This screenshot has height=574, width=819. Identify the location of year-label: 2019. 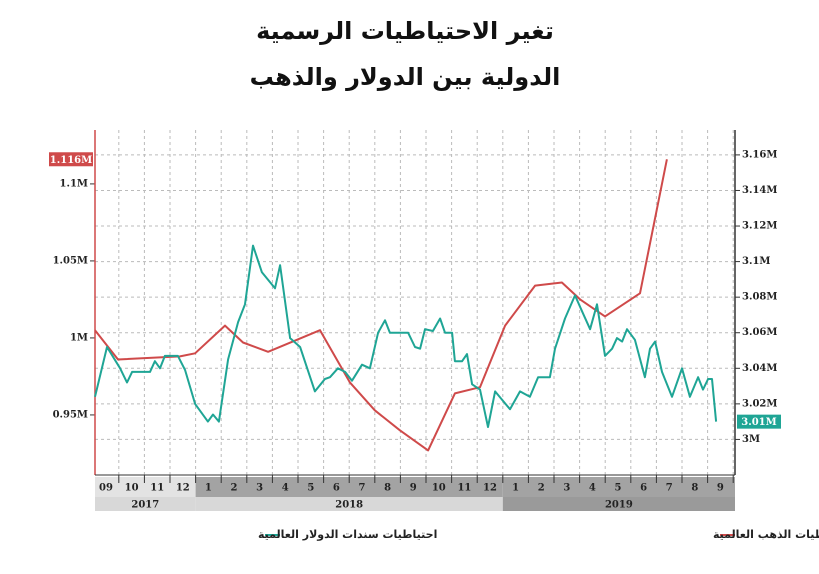
(619, 505).